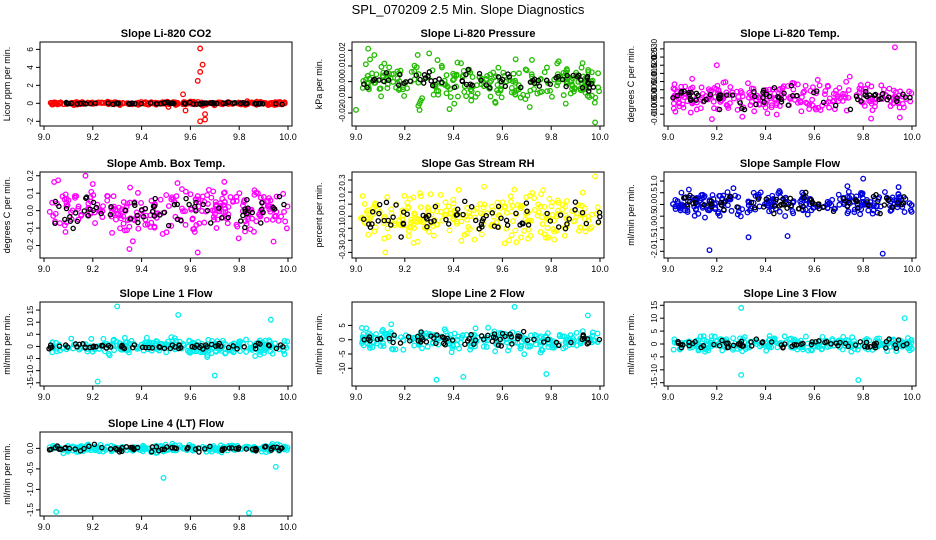 Image resolution: width=936 pixels, height=540 pixels. Describe the element at coordinates (7, 84) in the screenshot. I see `y-axis-label: Licor ppm per min.` at that location.